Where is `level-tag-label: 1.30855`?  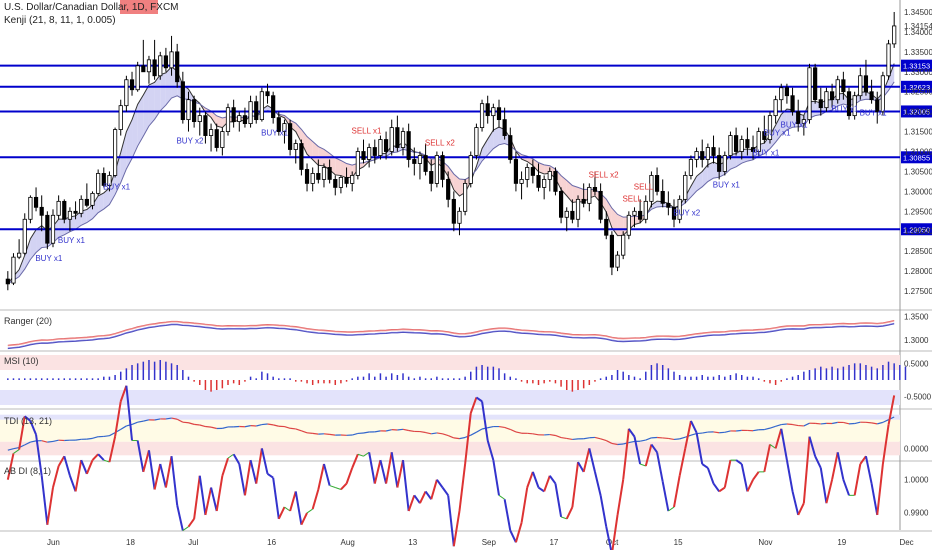 level-tag-label: 1.30855 is located at coordinates (916, 157).